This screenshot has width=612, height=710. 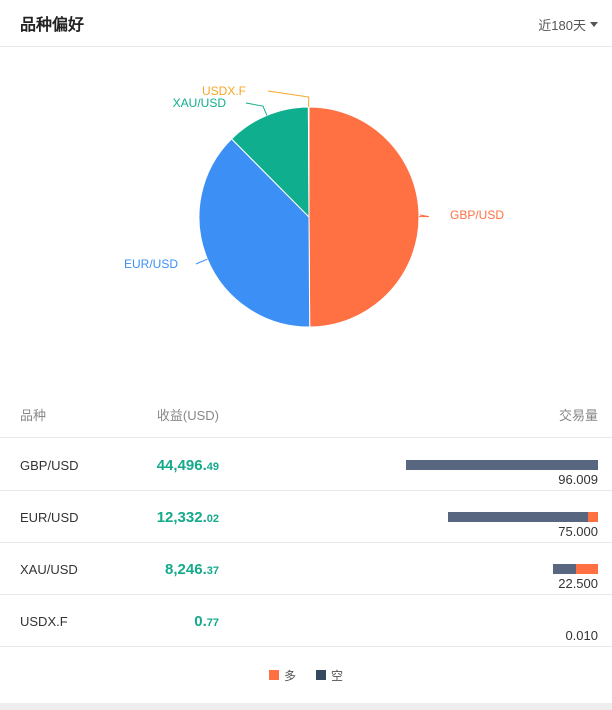 What do you see at coordinates (200, 103) in the screenshot?
I see `pie-label: XAU/USD` at bounding box center [200, 103].